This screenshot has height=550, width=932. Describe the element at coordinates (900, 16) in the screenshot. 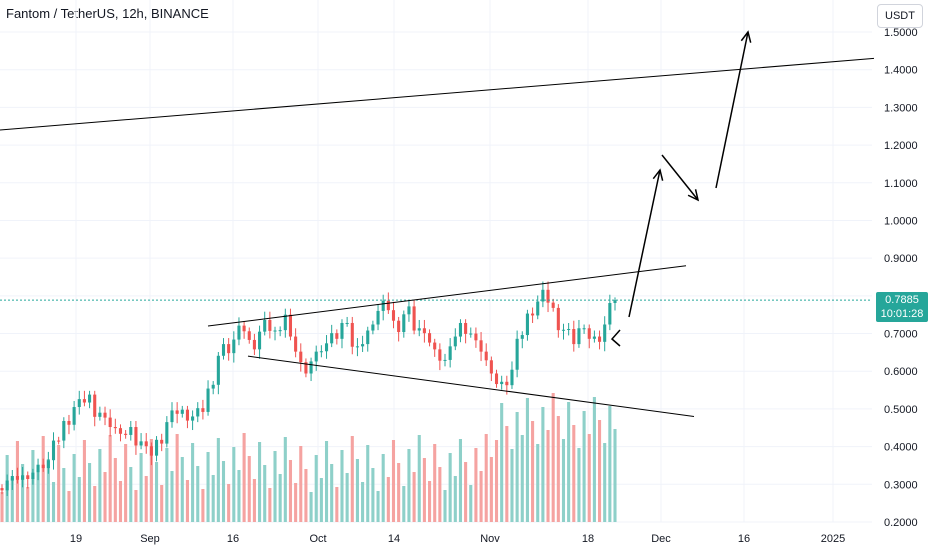

I see `currency-button: USDT` at that location.